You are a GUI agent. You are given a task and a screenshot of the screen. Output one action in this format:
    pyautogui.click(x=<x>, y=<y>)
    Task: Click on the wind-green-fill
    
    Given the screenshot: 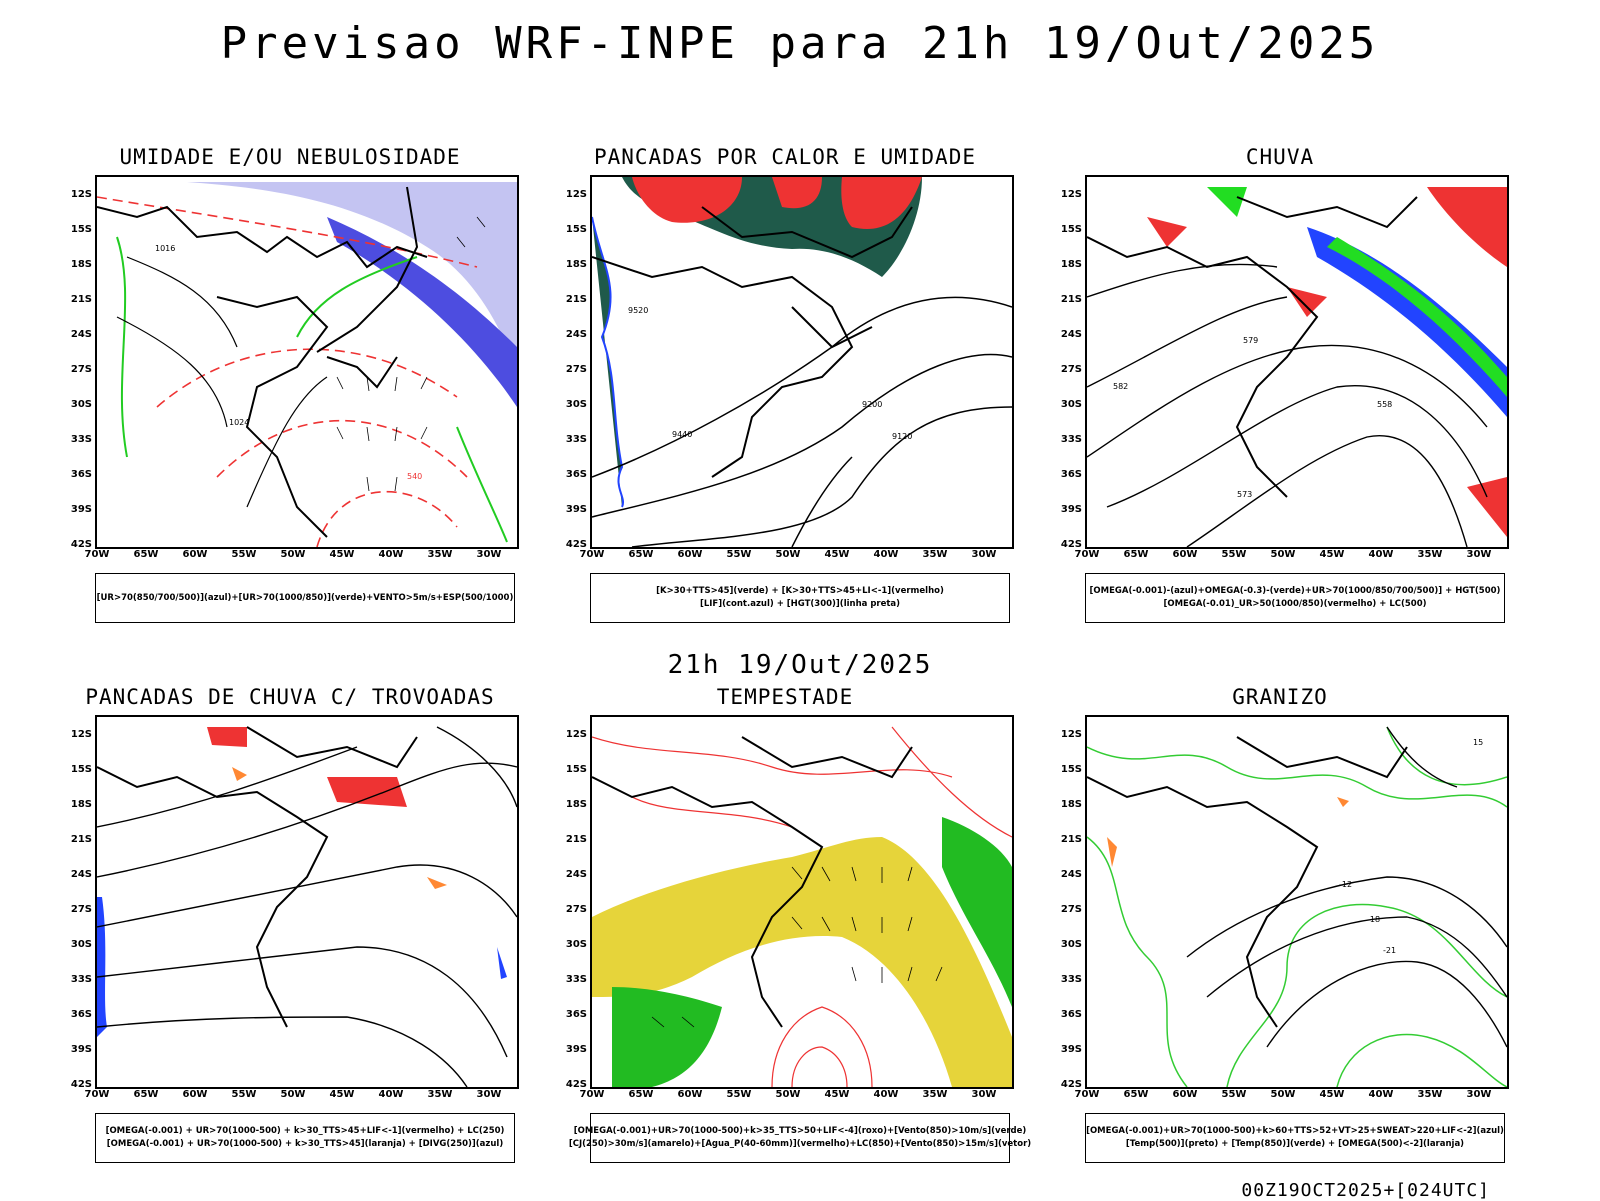 What is the action you would take?
    pyautogui.click(x=812, y=952)
    